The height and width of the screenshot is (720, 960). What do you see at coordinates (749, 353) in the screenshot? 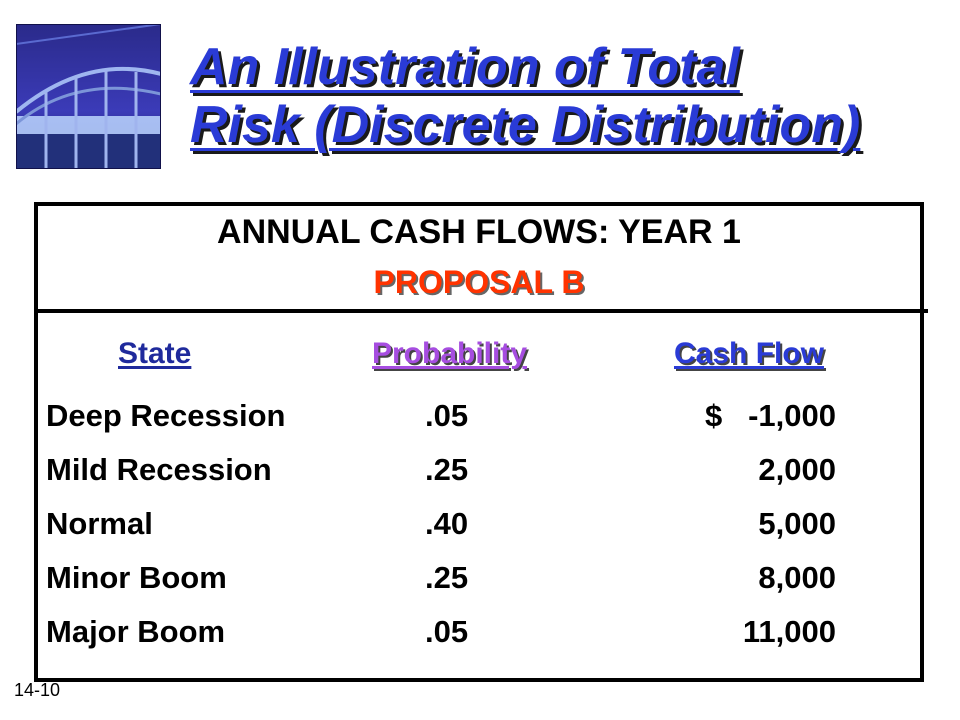
I see `column-header-cash-flow: Cash Flow` at bounding box center [749, 353].